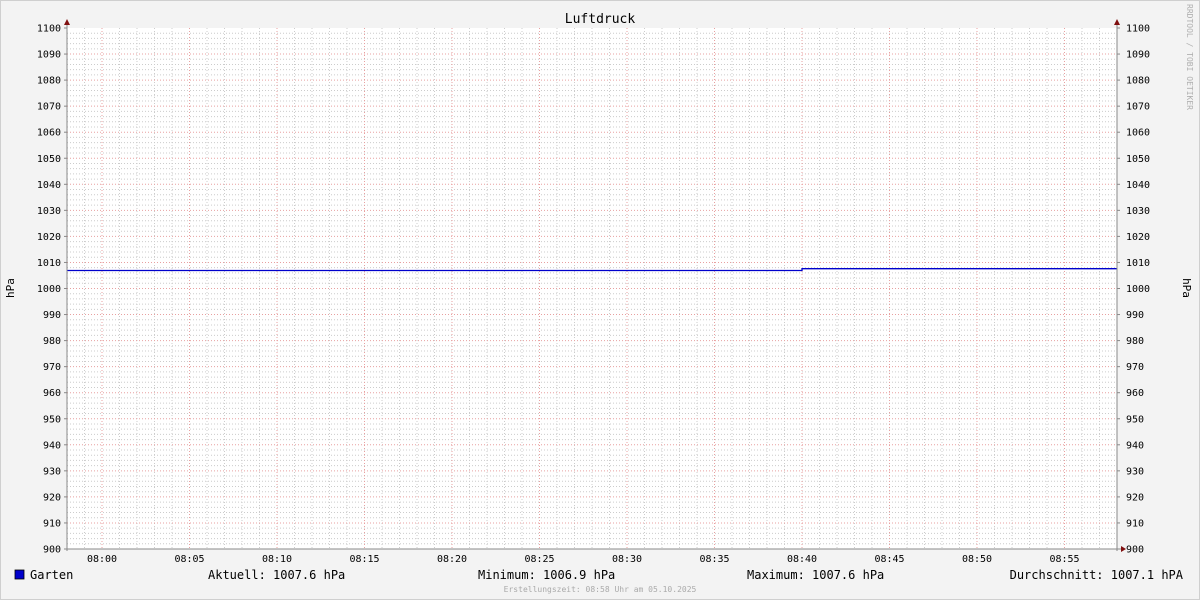 The width and height of the screenshot is (1200, 600). Describe the element at coordinates (52, 550) in the screenshot. I see `y-tick-label-left: 900` at that location.